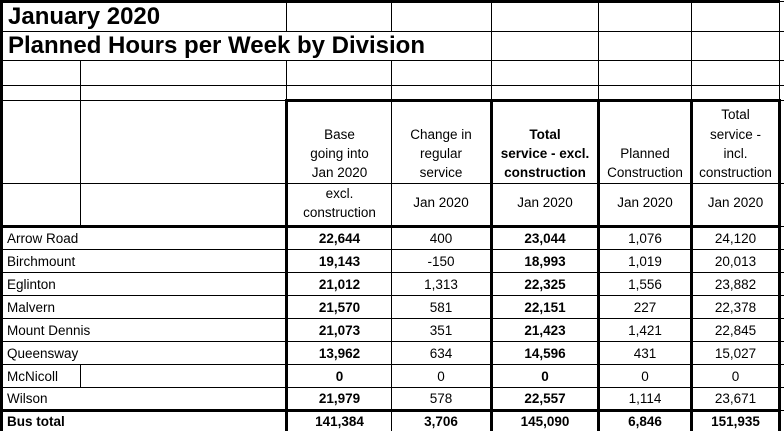 The width and height of the screenshot is (784, 431). I want to click on value-cell: 22,845, so click(736, 330).